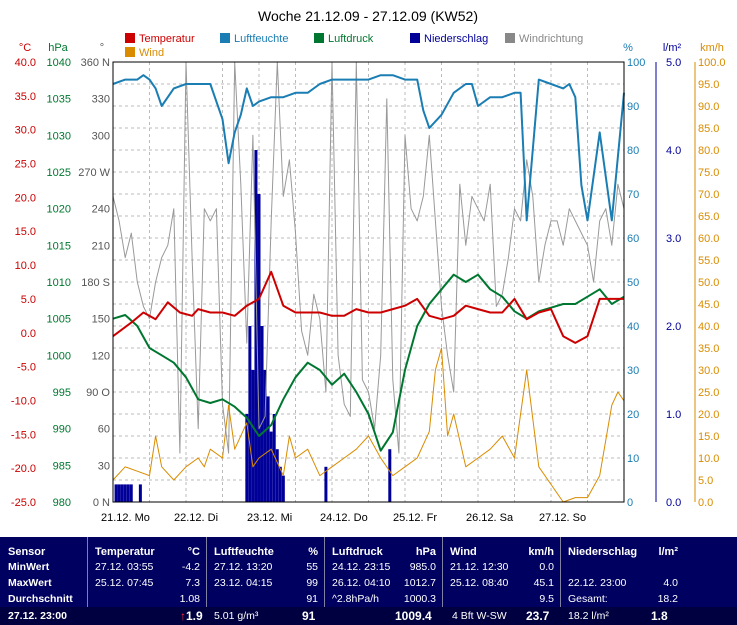 The height and width of the screenshot is (625, 737). What do you see at coordinates (633, 195) in the screenshot?
I see `hum-tick-label: 70` at bounding box center [633, 195].